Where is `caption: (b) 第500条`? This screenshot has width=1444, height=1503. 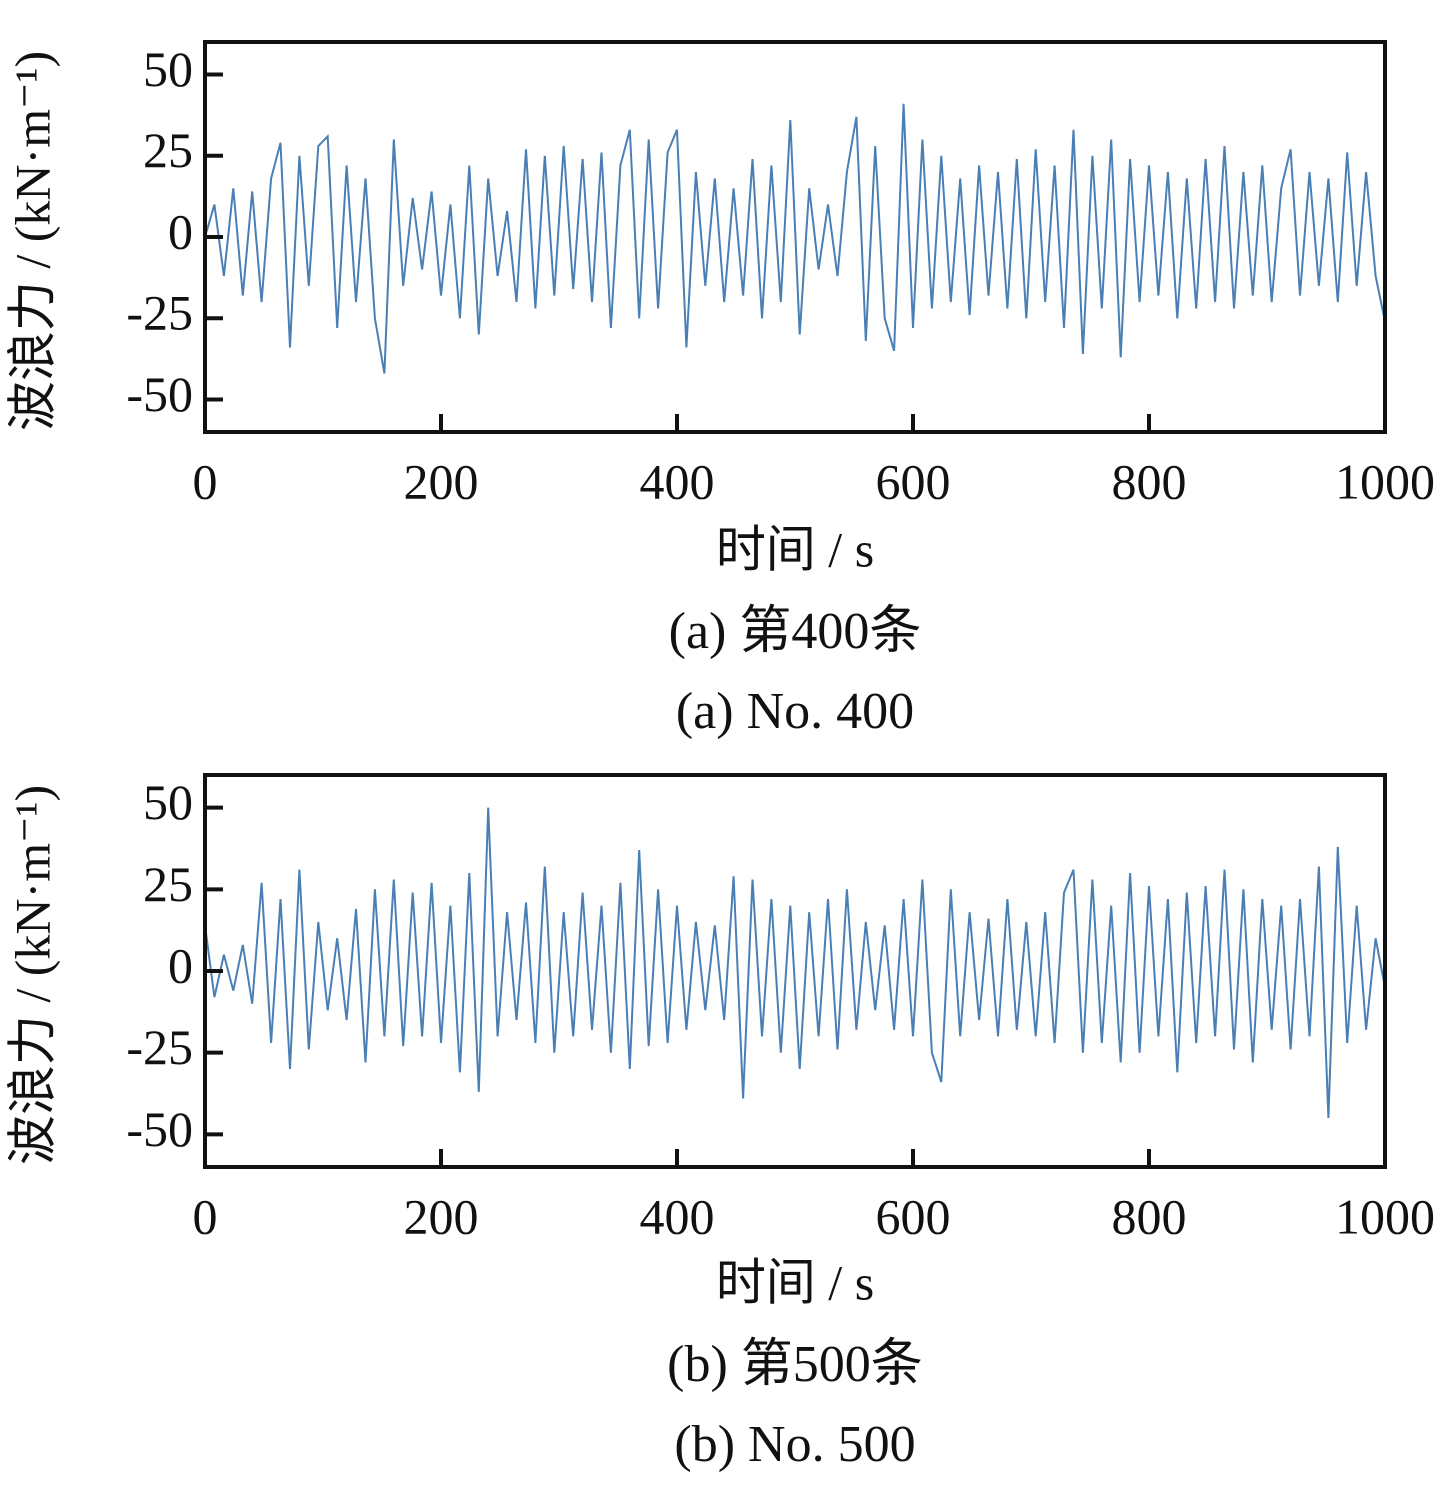 caption: (b) 第500条 is located at coordinates (795, 1364).